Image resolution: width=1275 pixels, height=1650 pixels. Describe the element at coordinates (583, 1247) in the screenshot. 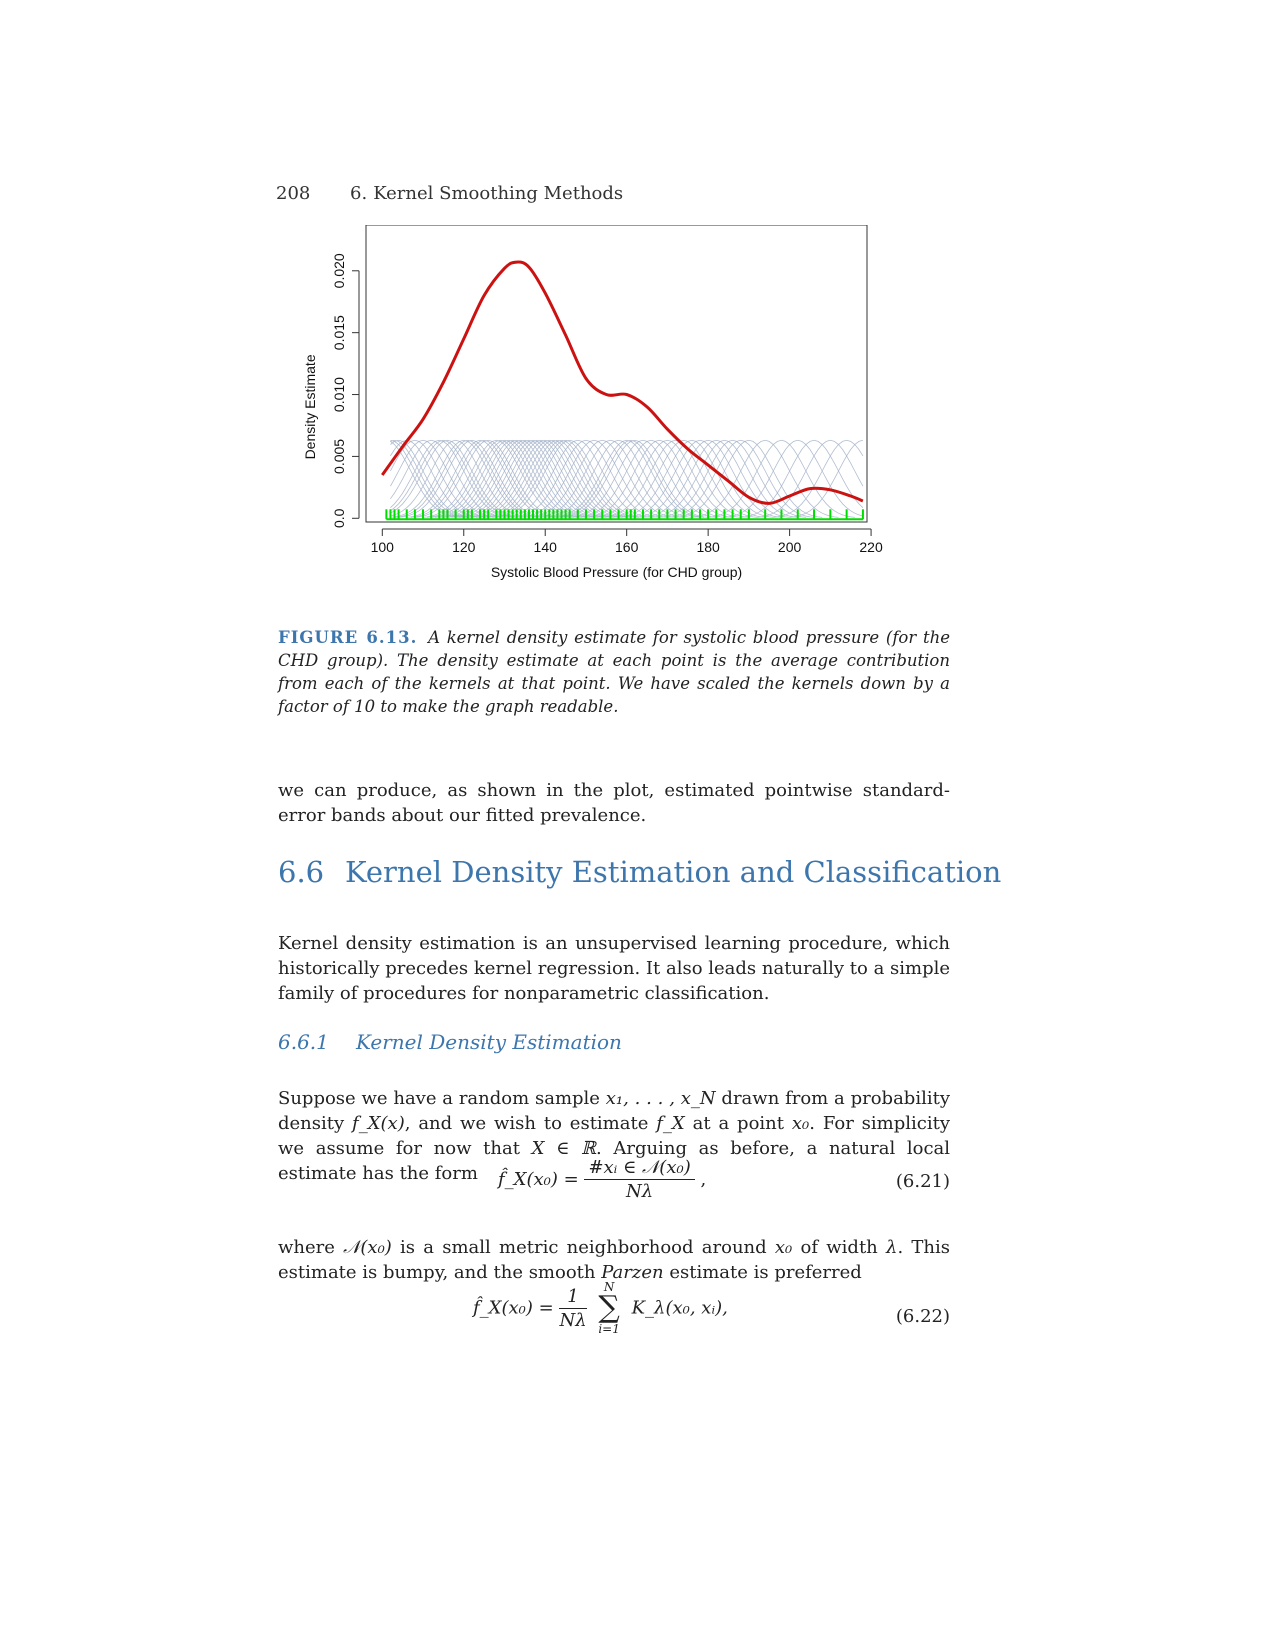

I see `text-run: is a small metric neighborhood around` at that location.